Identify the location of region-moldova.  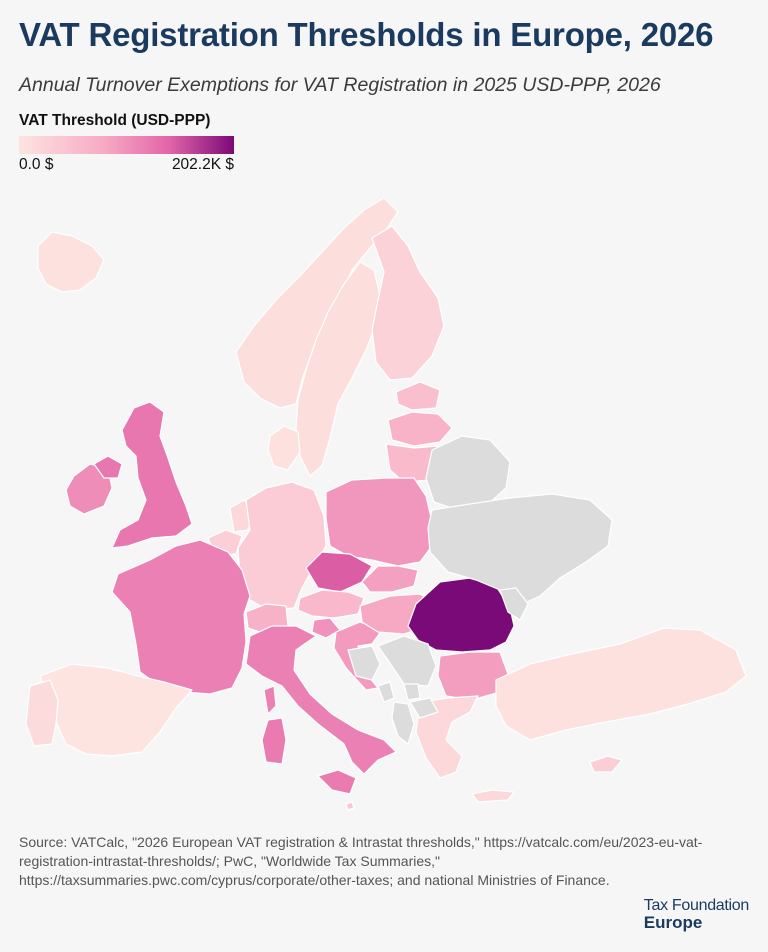
(514, 604).